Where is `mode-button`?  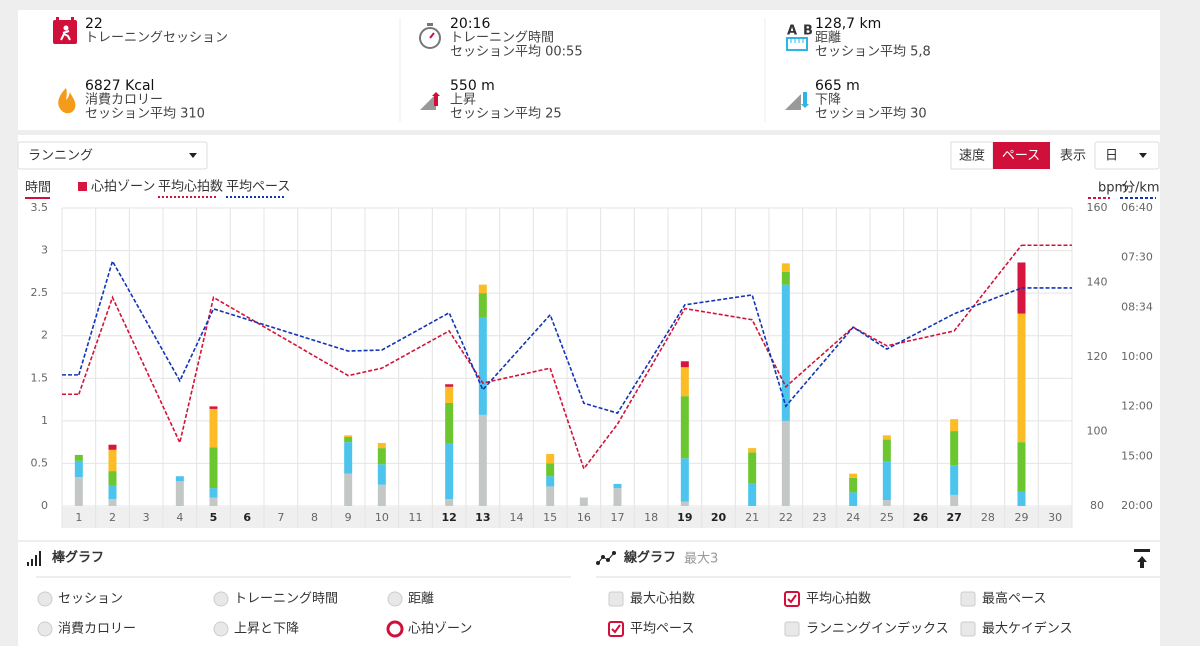
mode-button is located at coordinates (972, 155).